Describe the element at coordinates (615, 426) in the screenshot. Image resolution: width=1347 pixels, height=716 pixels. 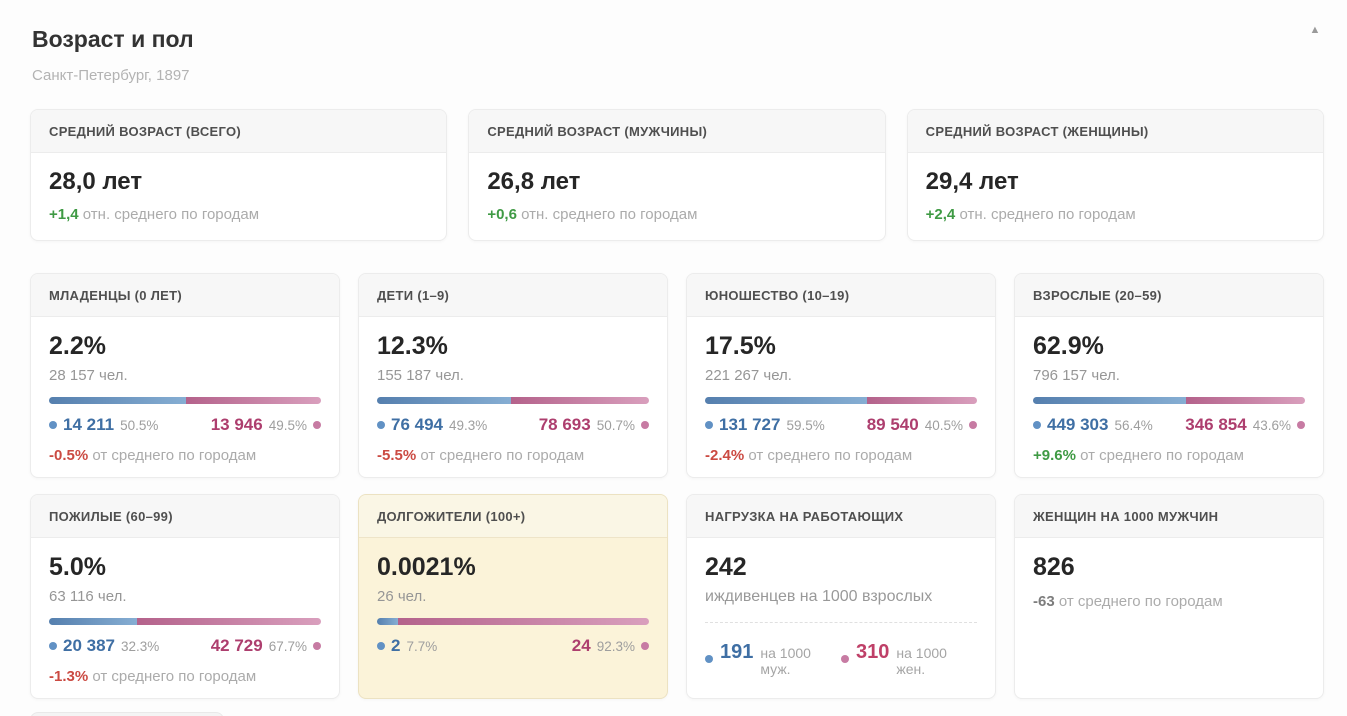
I see `female-share: 50.7%` at that location.